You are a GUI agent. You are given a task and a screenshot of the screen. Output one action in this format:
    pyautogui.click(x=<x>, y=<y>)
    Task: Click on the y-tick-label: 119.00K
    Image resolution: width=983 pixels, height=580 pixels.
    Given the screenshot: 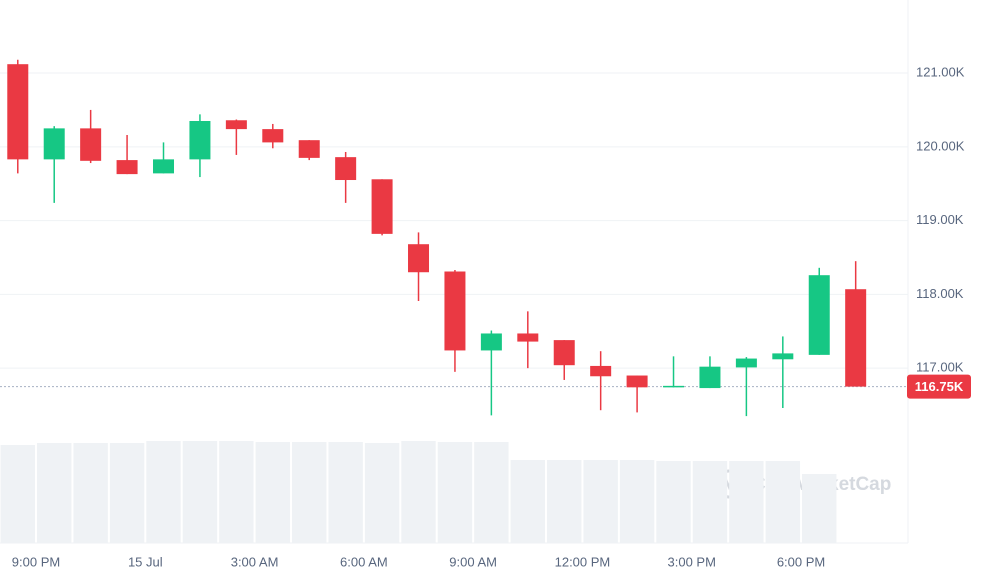 What is the action you would take?
    pyautogui.click(x=940, y=219)
    